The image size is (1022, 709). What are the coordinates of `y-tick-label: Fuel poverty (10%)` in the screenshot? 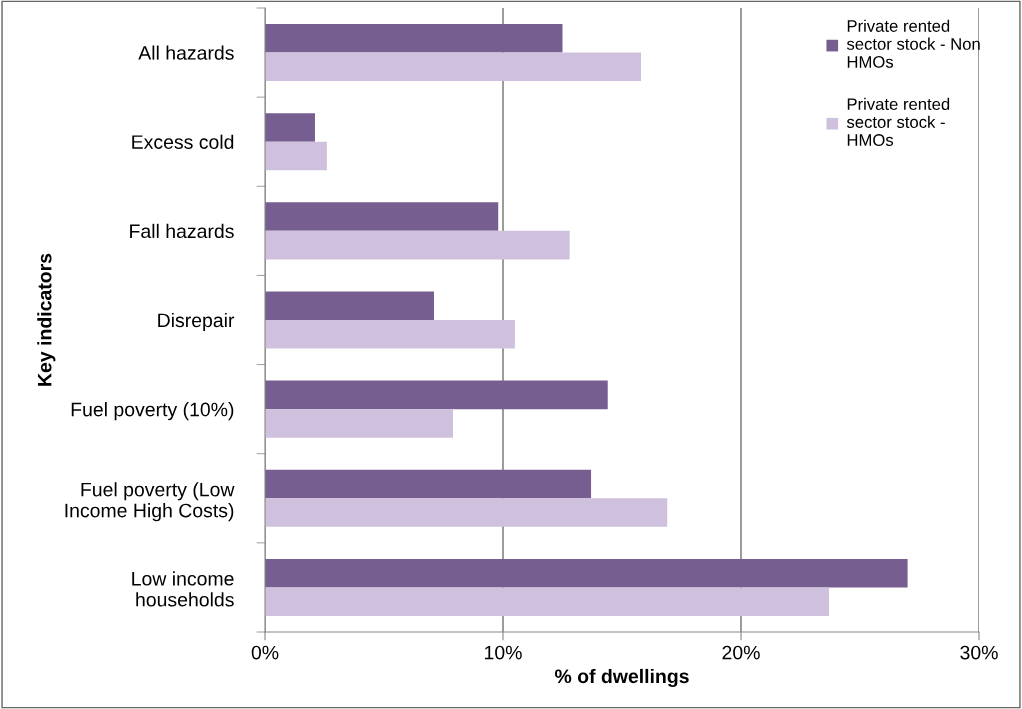 It's located at (152, 411).